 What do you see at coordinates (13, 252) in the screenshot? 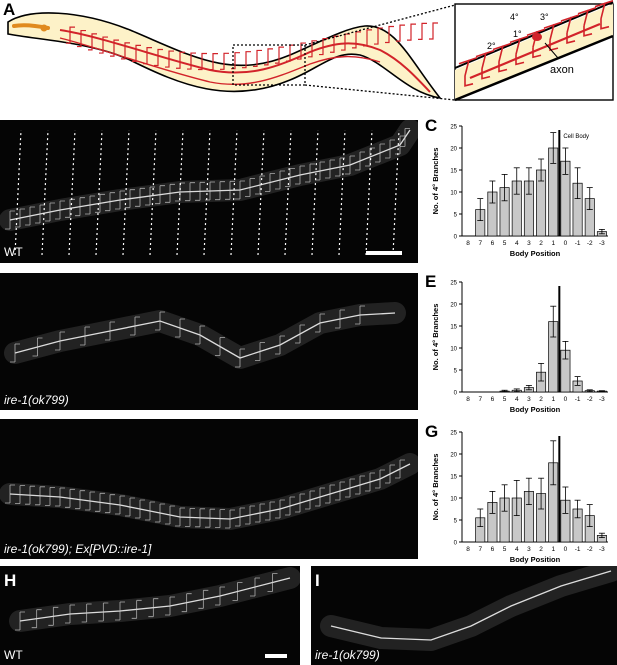
I see `caption-b: WT` at bounding box center [13, 252].